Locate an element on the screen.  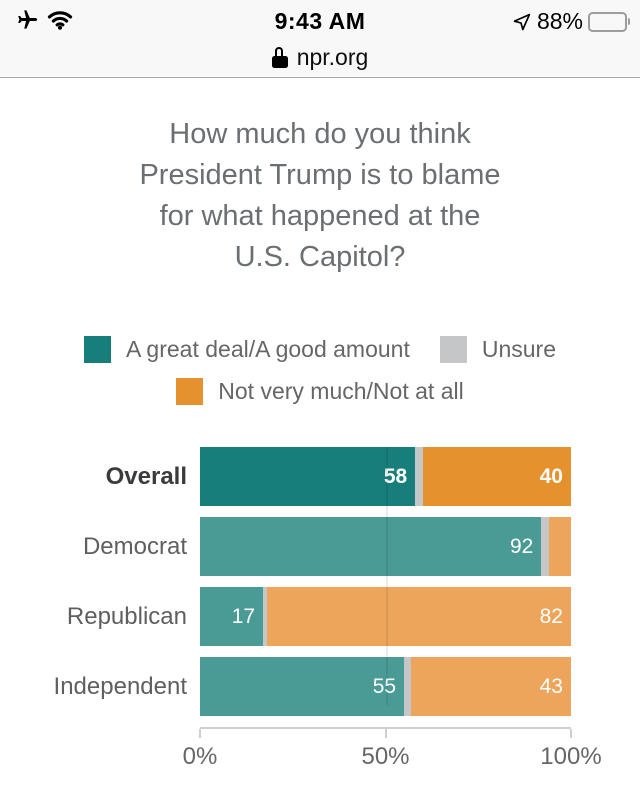
stacked-bar: 17 82 is located at coordinates (385, 616).